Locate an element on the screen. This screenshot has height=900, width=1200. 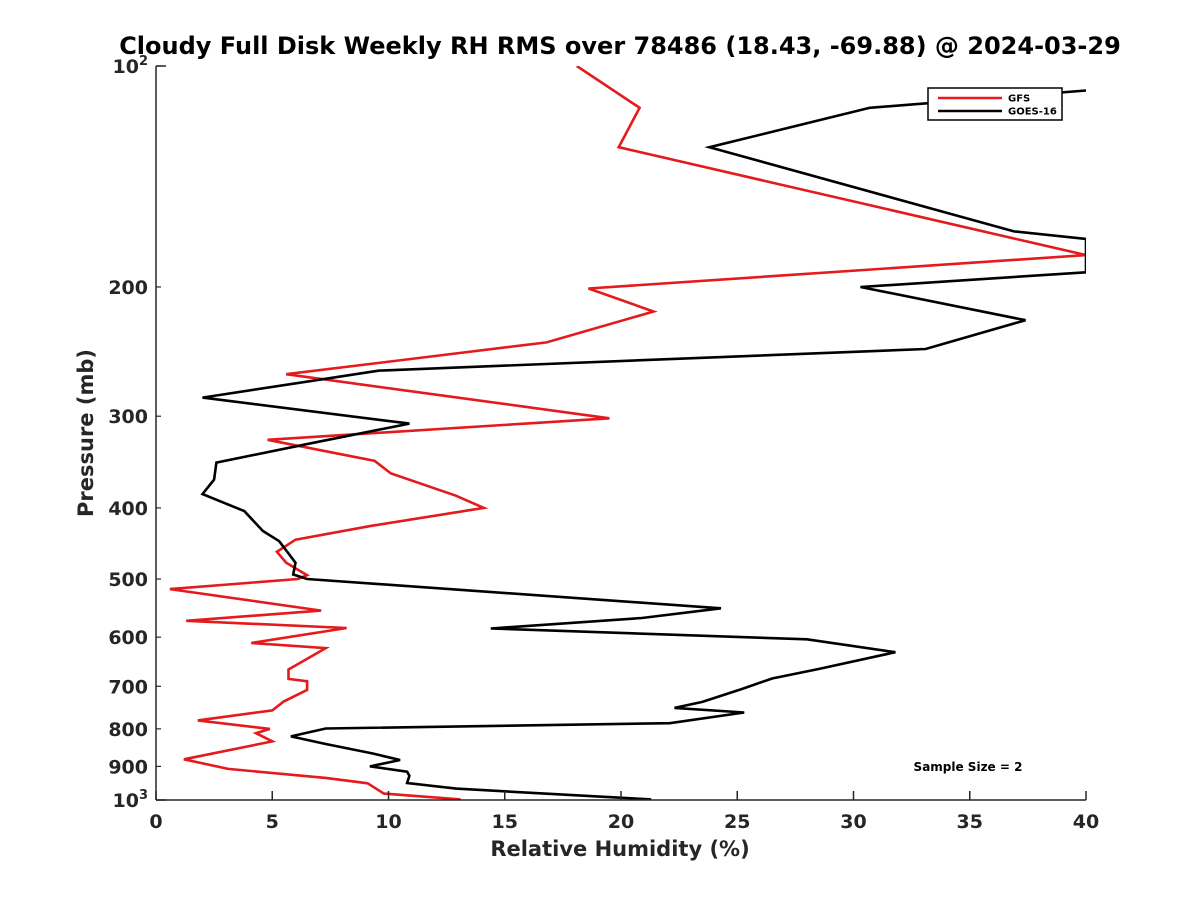
x-tick-label: 10 is located at coordinates (388, 822).